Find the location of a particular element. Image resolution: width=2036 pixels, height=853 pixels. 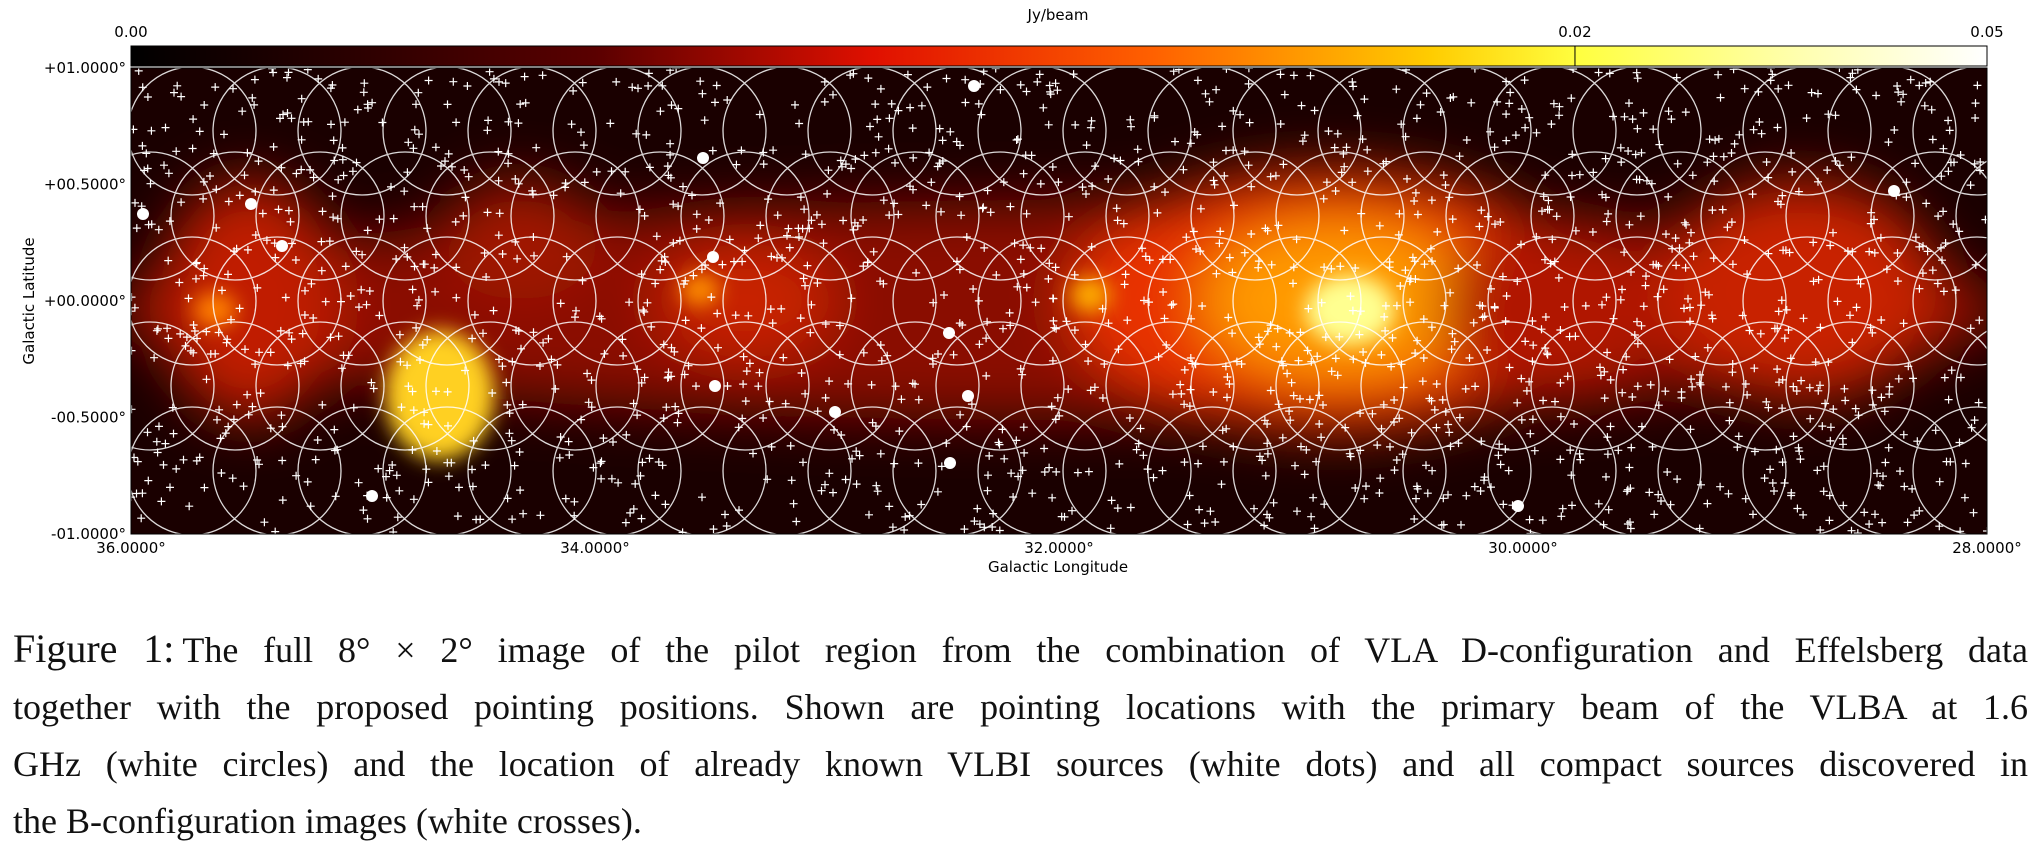

x-axis-label: Galactic Longitude is located at coordinates (1058, 567).